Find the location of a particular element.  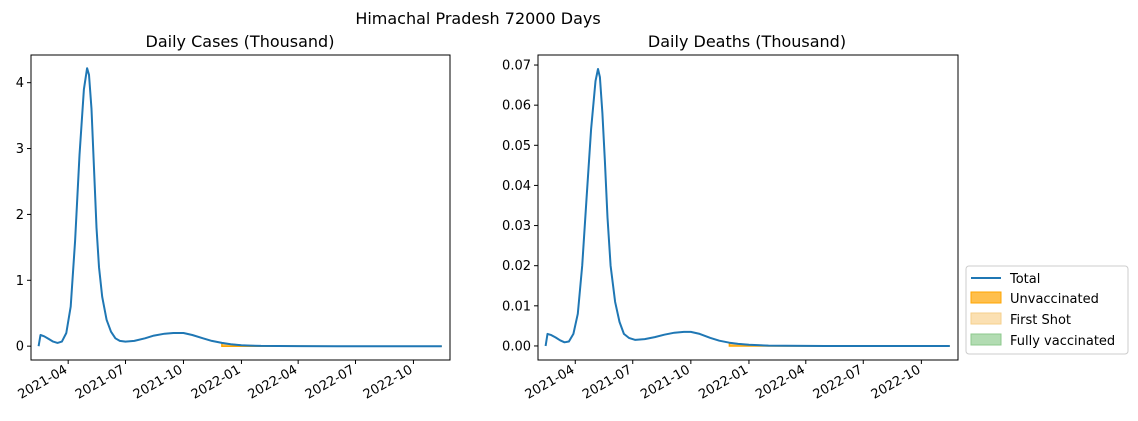

y-tick-label: 3 is located at coordinates (20, 149).